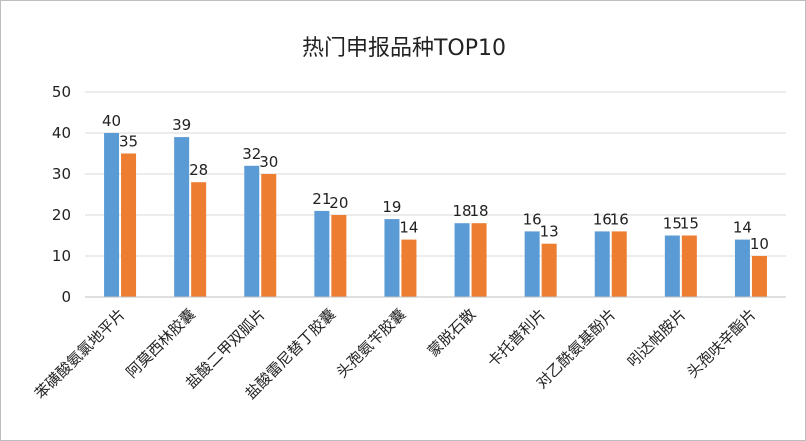  I want to click on x-tick-label: 苯磺酸氨氯地平片, so click(80, 354).